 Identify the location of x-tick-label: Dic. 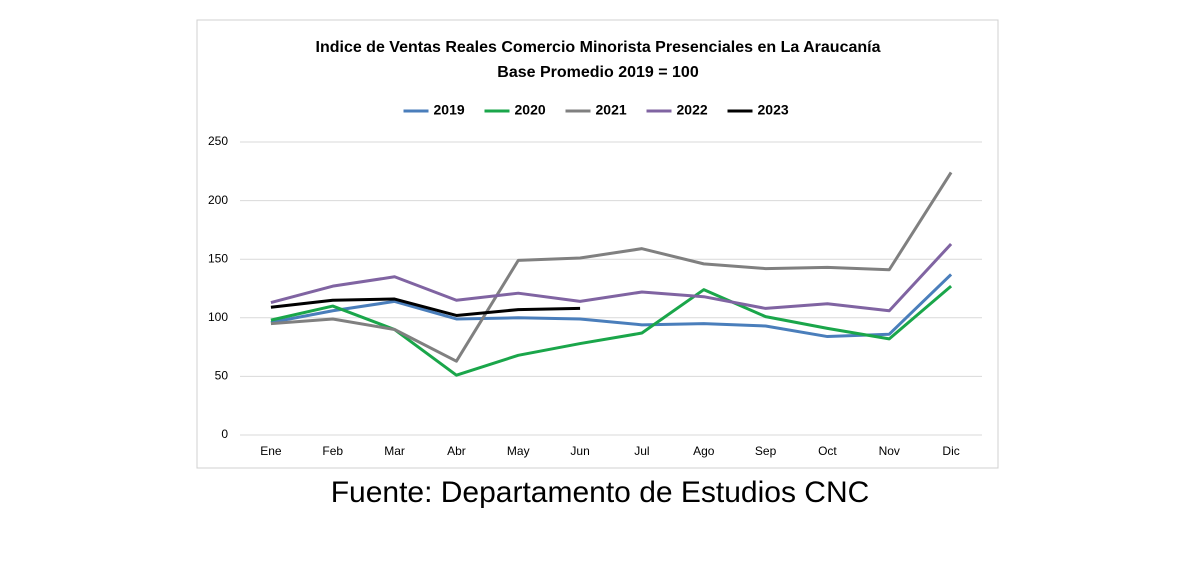
(950, 451).